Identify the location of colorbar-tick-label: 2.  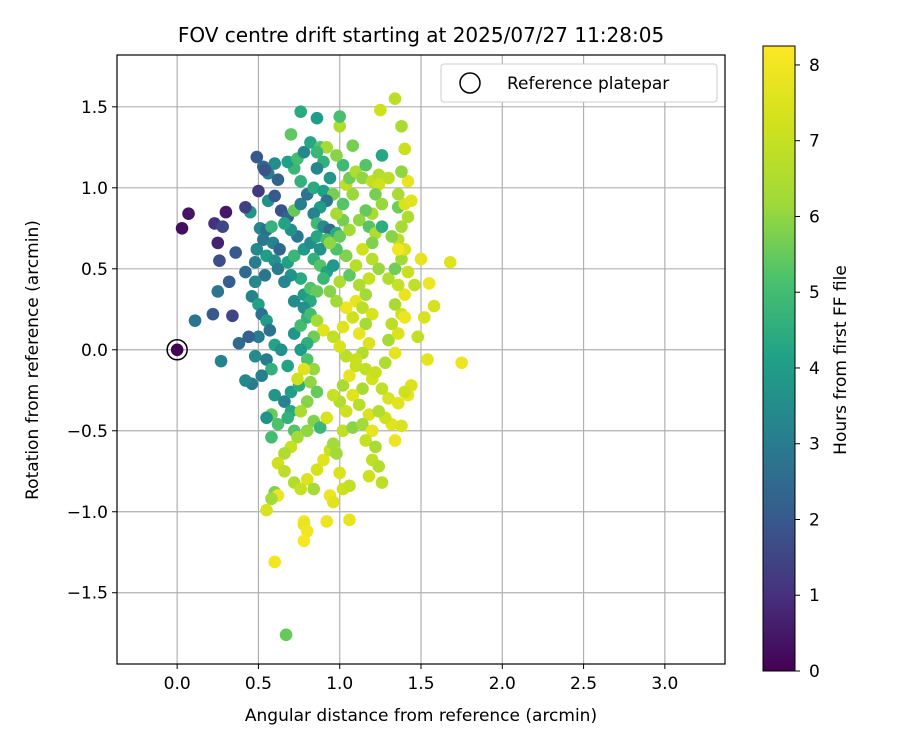
(814, 520).